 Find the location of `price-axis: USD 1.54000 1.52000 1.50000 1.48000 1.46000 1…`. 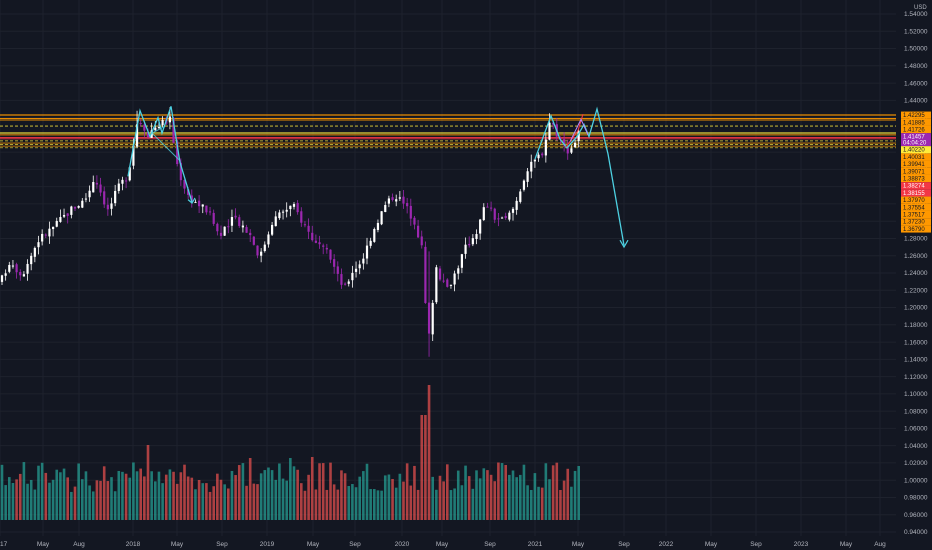

price-axis: USD 1.54000 1.52000 1.50000 1.48000 1.46000 1… is located at coordinates (914, 268).